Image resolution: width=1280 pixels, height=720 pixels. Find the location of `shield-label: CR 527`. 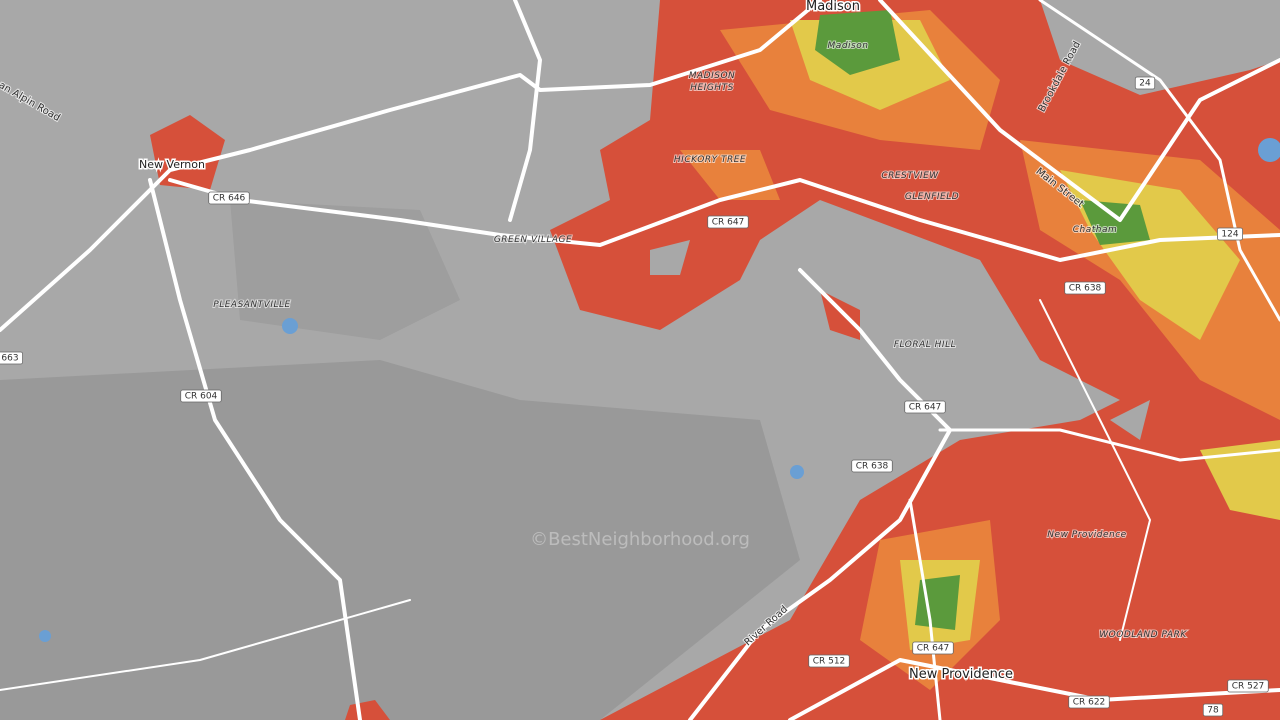

shield-label: CR 527 is located at coordinates (1248, 687).